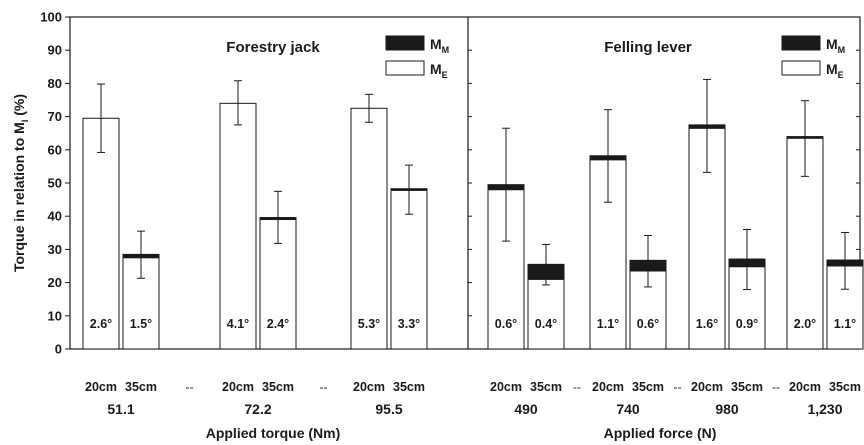 This screenshot has height=445, width=864. What do you see at coordinates (55, 50) in the screenshot?
I see `y-tick-label: 90` at bounding box center [55, 50].